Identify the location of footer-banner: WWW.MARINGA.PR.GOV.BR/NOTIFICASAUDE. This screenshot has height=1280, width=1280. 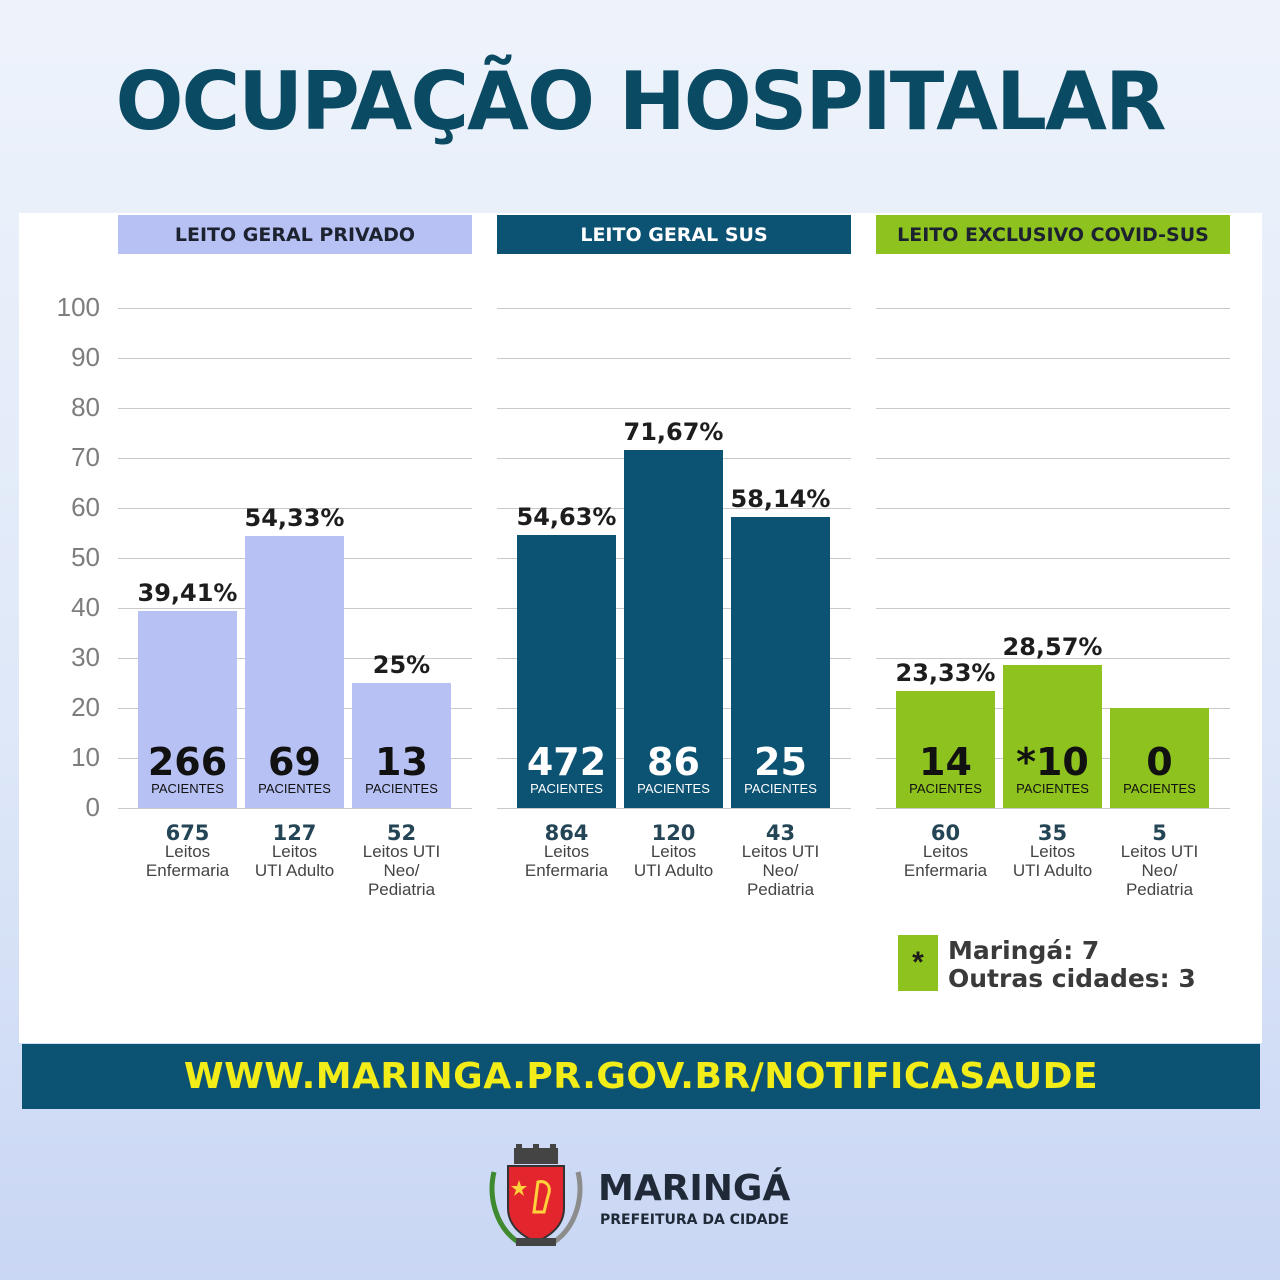
(641, 1076).